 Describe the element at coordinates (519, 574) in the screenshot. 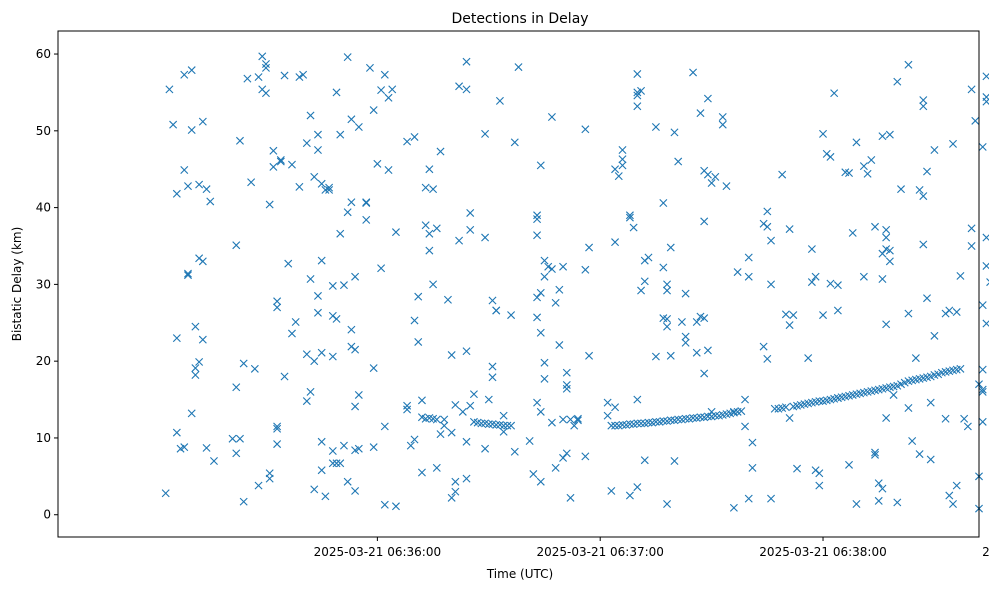

I see `x-axis-label: Time (UTC)` at that location.